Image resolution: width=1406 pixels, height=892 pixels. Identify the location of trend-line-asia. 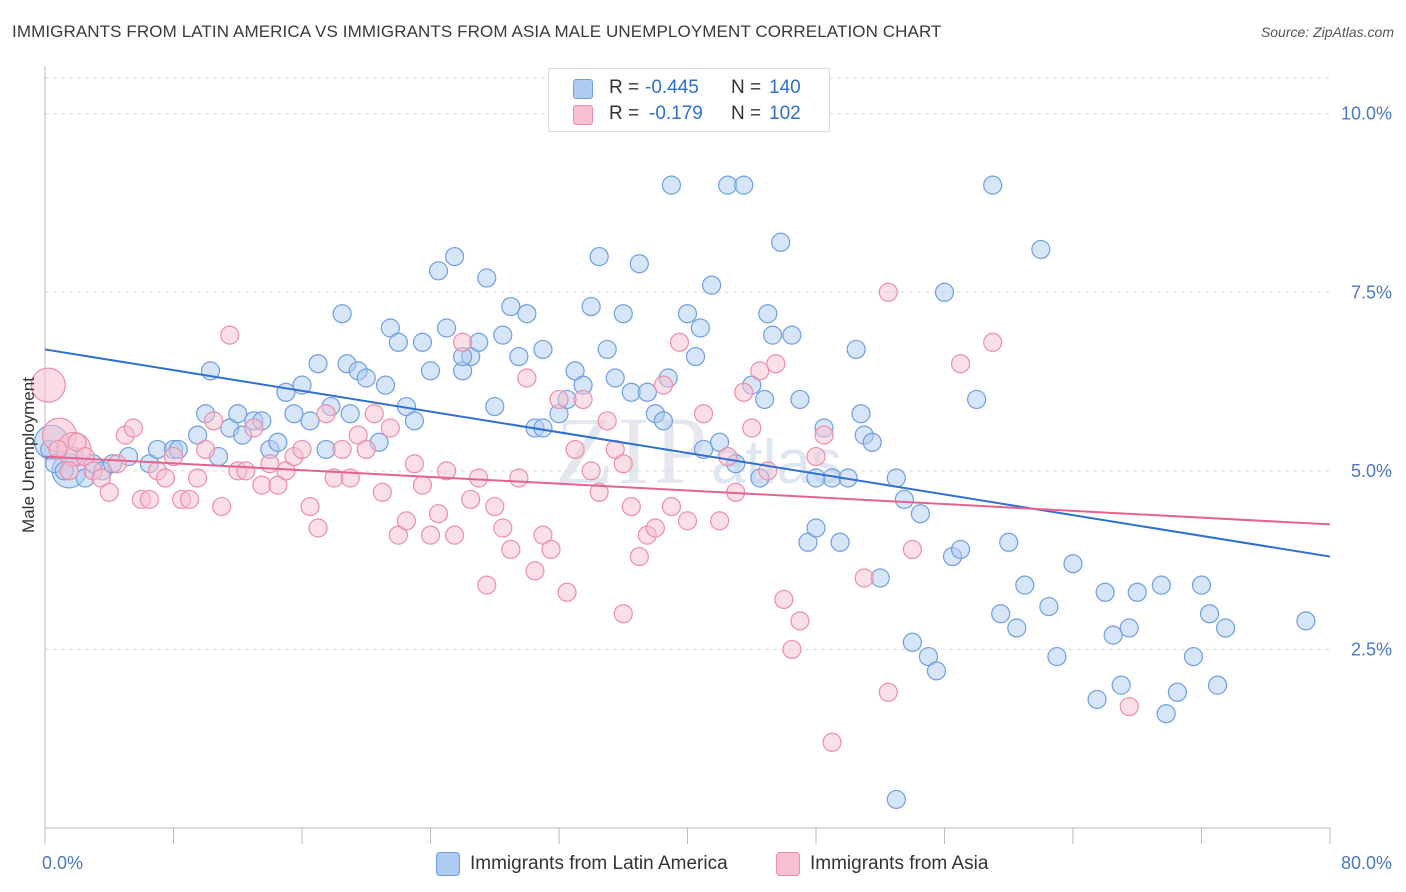
(687, 490).